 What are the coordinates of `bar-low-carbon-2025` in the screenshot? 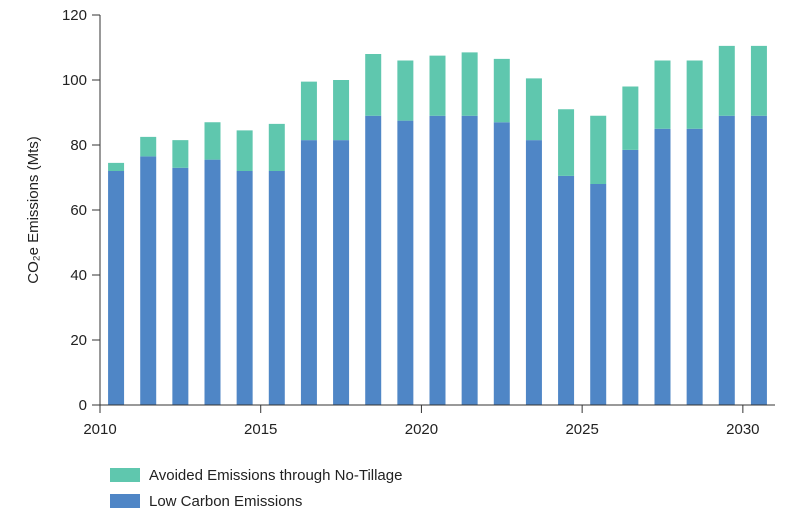 It's located at (598, 294).